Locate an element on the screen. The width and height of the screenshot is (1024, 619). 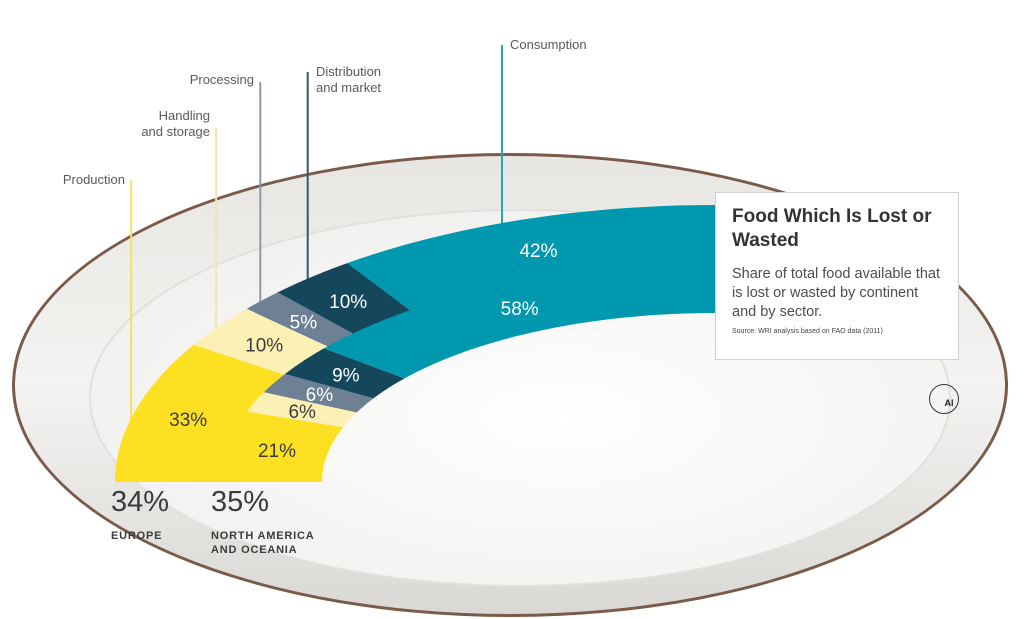
europe-total: 34% is located at coordinates (140, 502).